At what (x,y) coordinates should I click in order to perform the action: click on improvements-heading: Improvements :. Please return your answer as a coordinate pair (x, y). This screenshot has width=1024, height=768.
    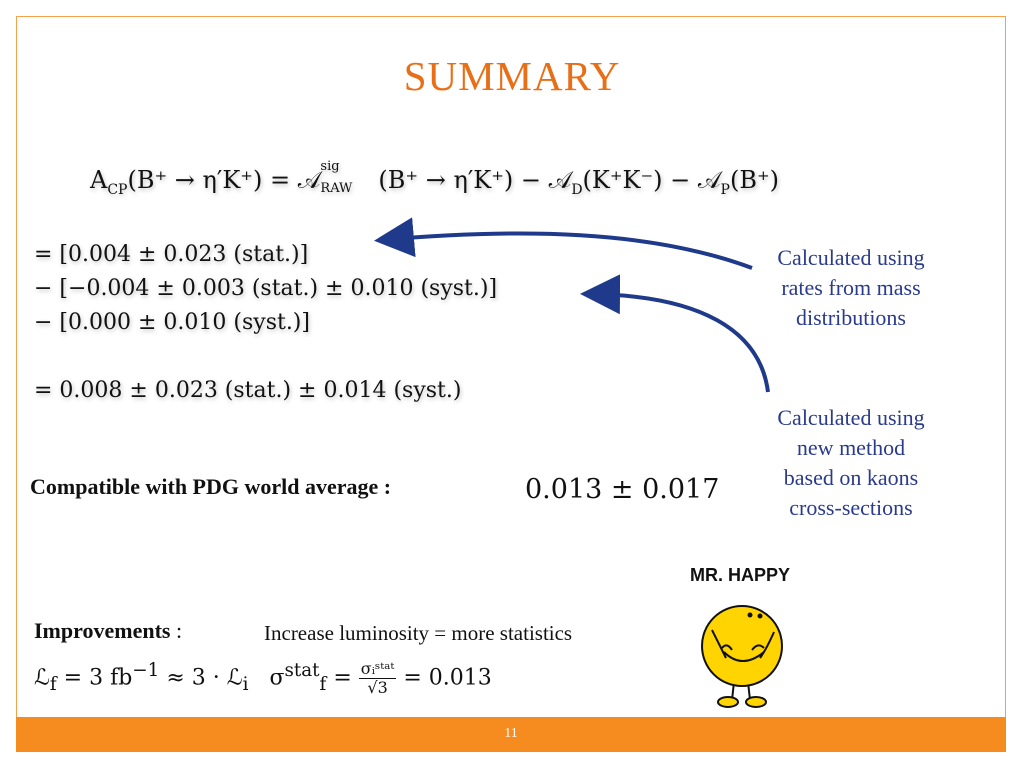
    Looking at the image, I should click on (108, 631).